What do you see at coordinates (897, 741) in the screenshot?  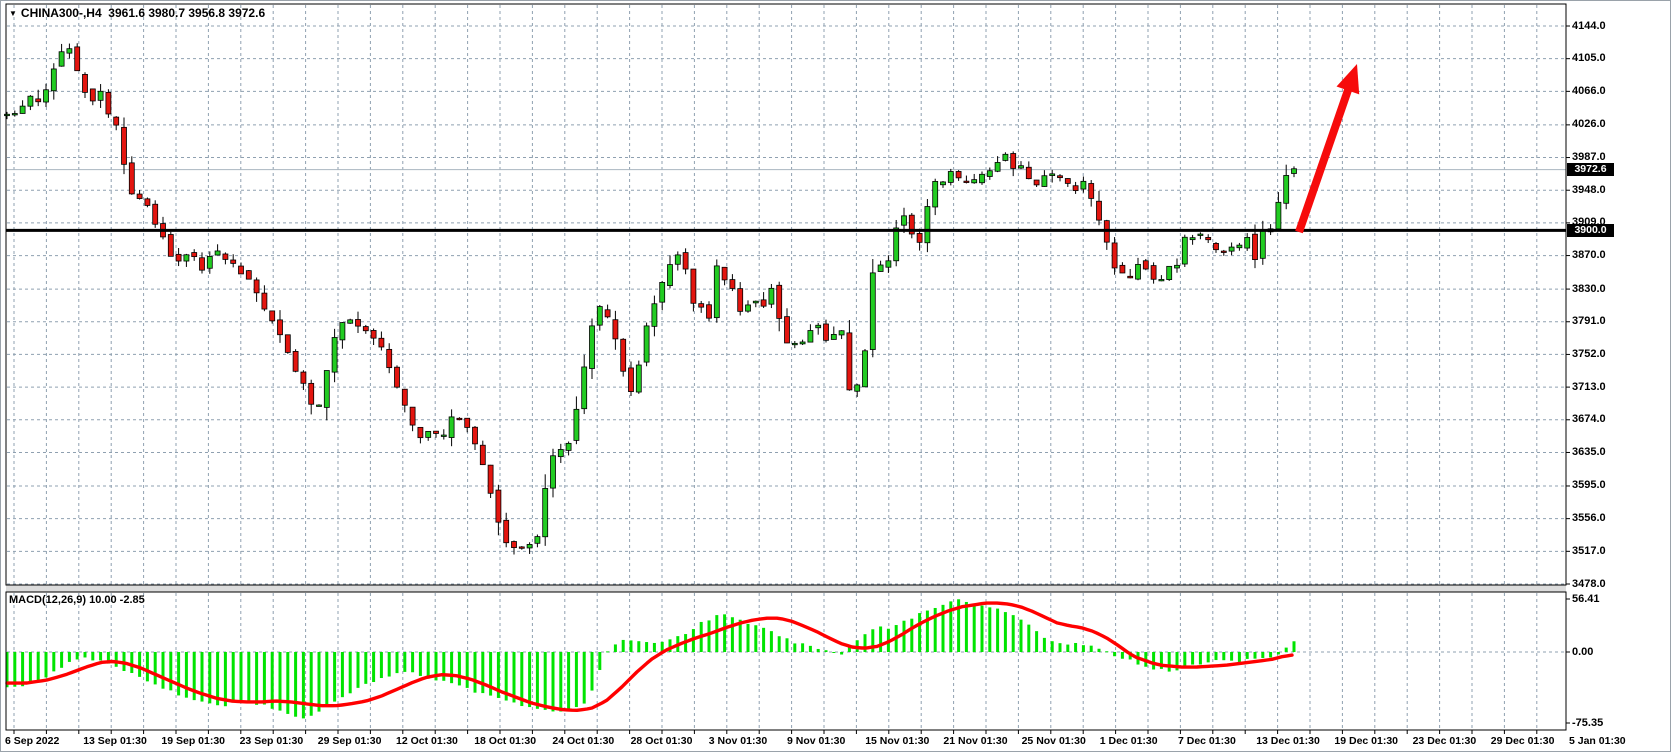 I see `time-axis-label: 15 Nov 01:30` at bounding box center [897, 741].